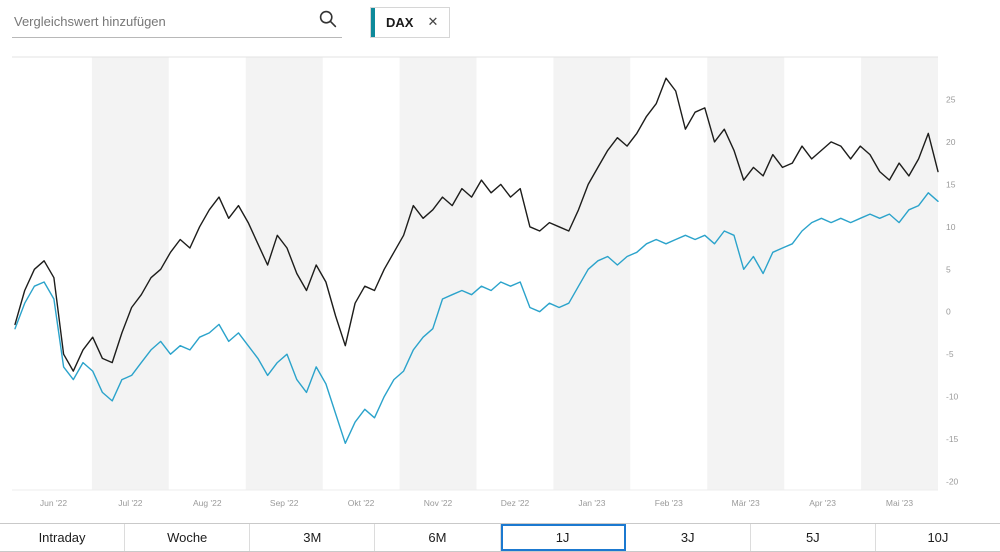 The image size is (1000, 552). What do you see at coordinates (688, 537) in the screenshot?
I see `range-tab-3j: 3J` at bounding box center [688, 537].